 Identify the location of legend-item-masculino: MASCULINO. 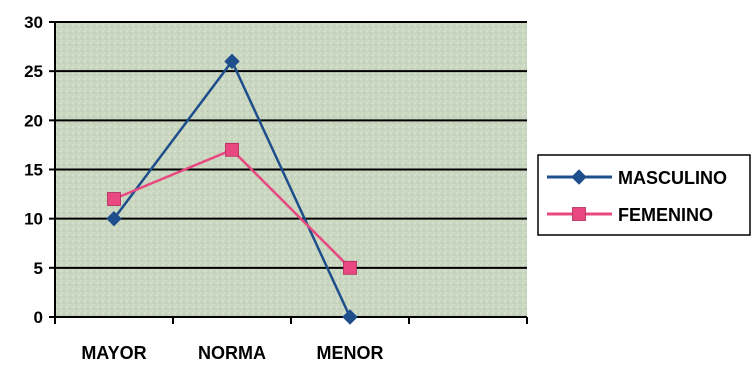
(637, 178).